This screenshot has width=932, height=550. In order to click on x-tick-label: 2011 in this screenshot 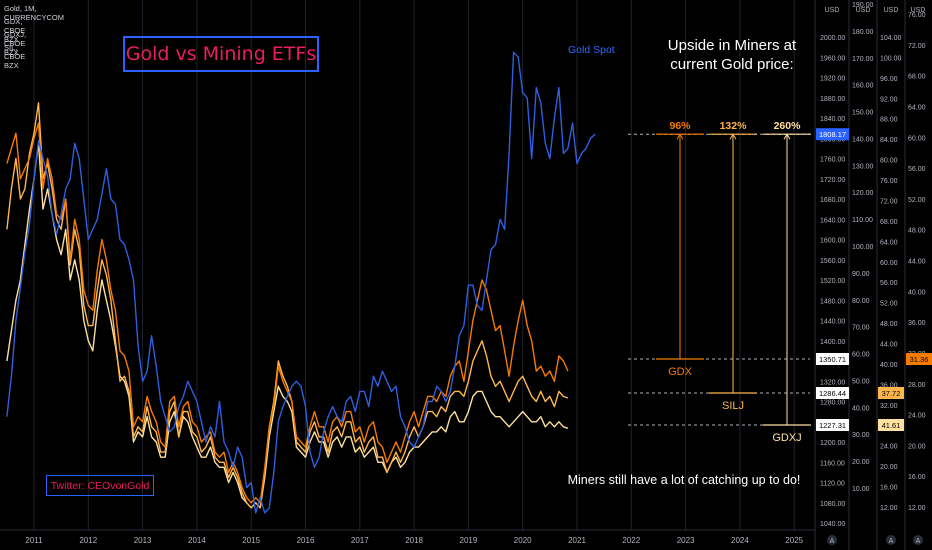, I will do `click(34, 540)`.